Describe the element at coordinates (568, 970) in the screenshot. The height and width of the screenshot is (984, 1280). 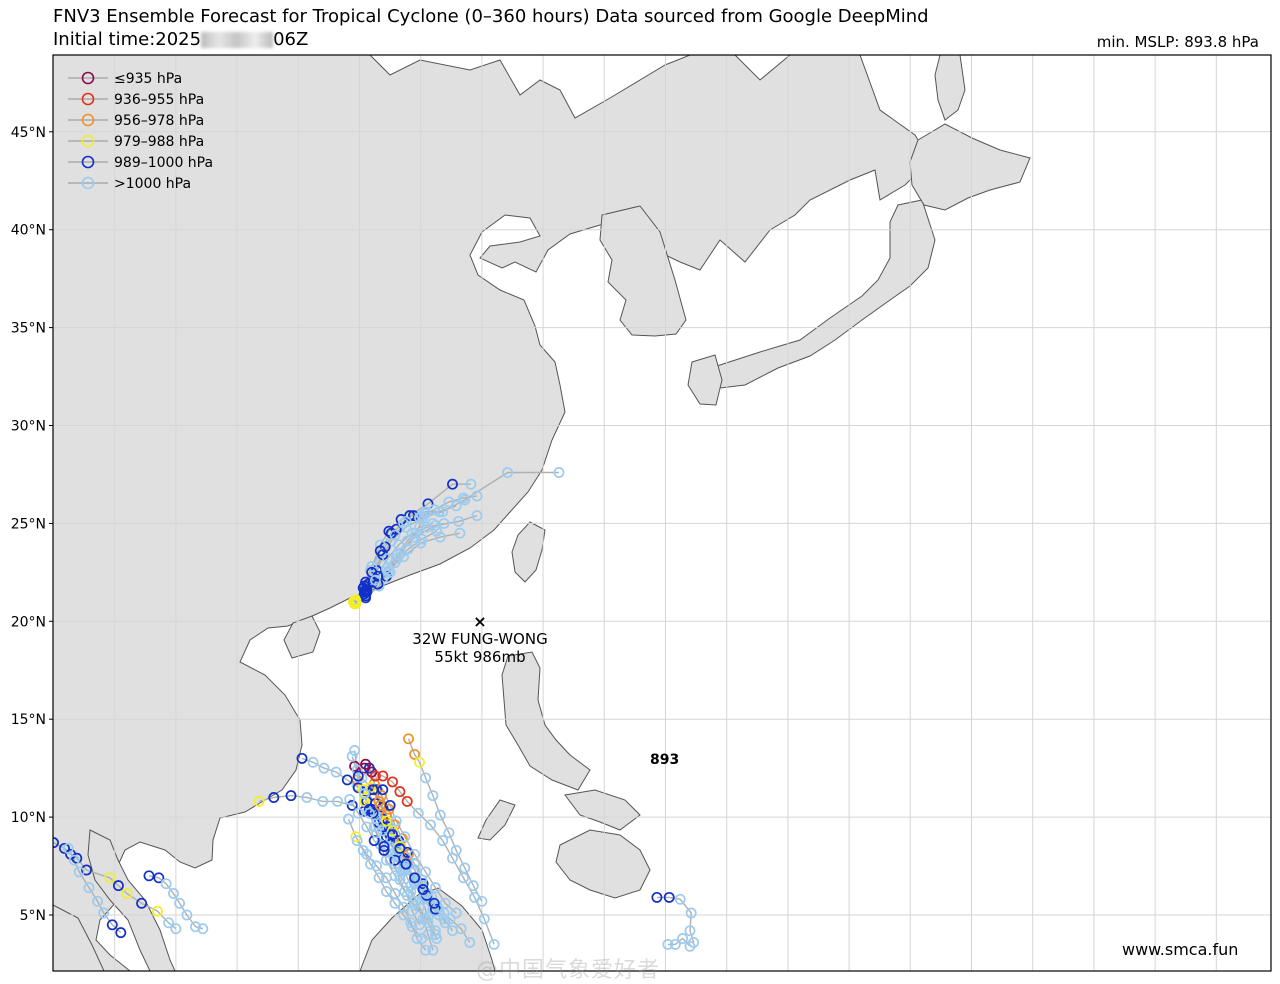
I see `weibo-watermark: @中国气象爱好者` at that location.